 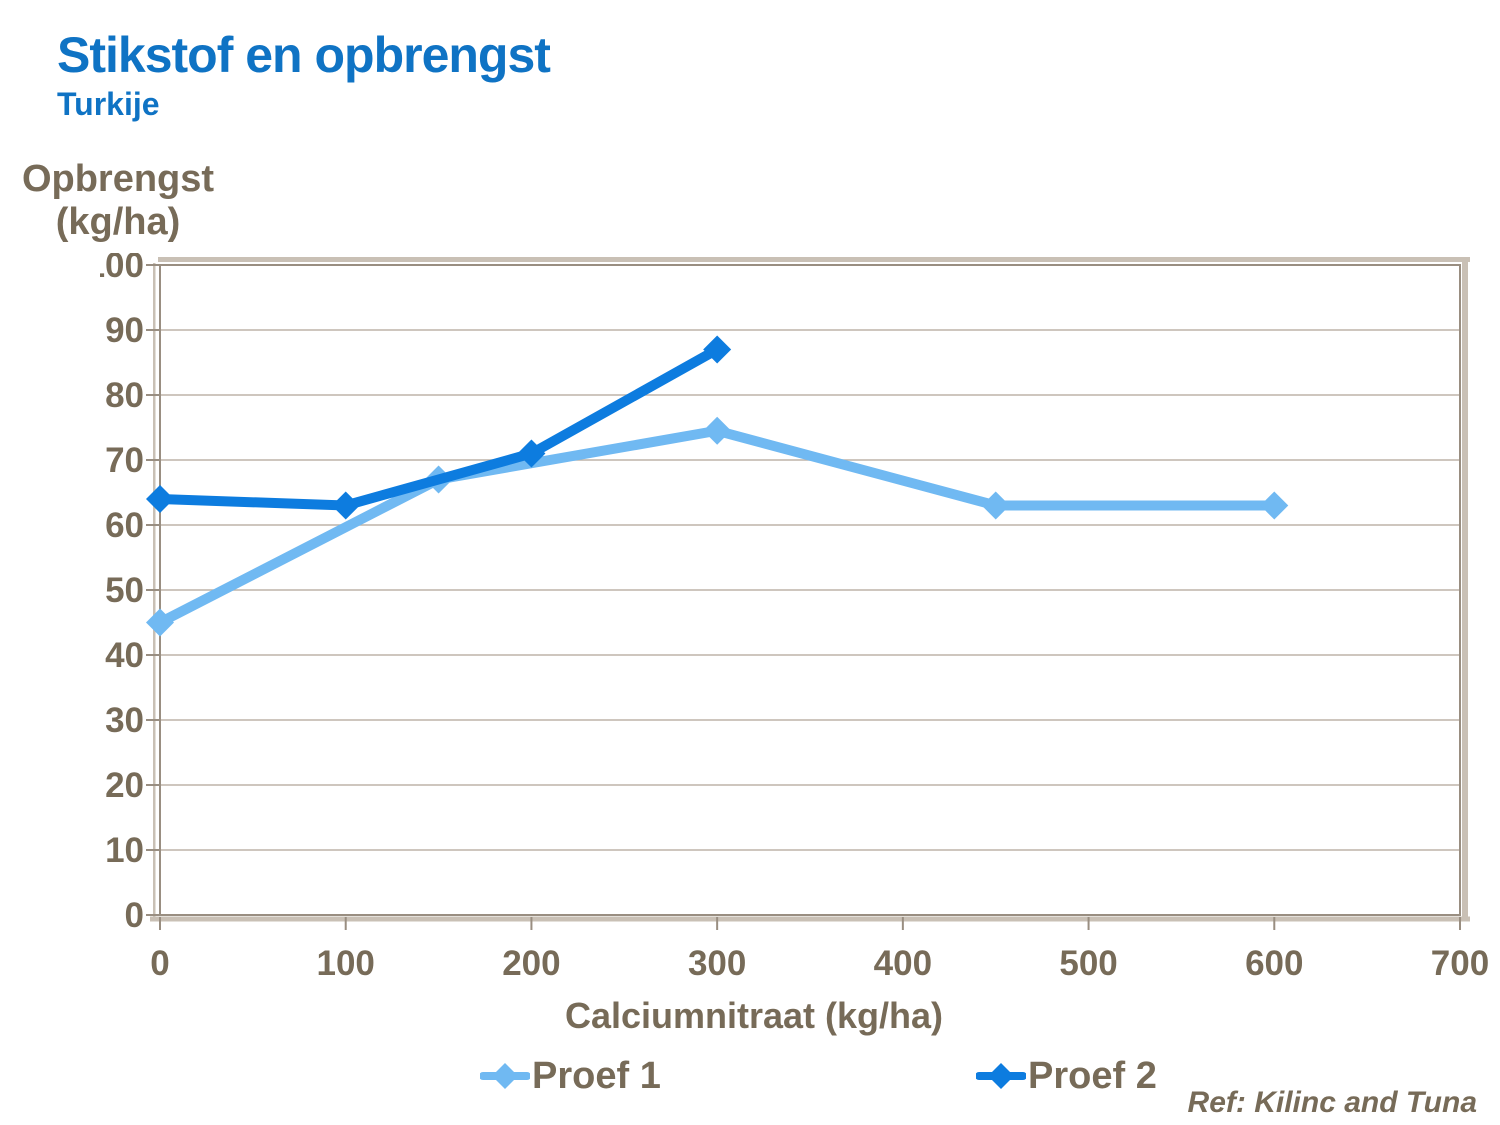 I want to click on legend-marker-proef1, so click(x=505, y=1076).